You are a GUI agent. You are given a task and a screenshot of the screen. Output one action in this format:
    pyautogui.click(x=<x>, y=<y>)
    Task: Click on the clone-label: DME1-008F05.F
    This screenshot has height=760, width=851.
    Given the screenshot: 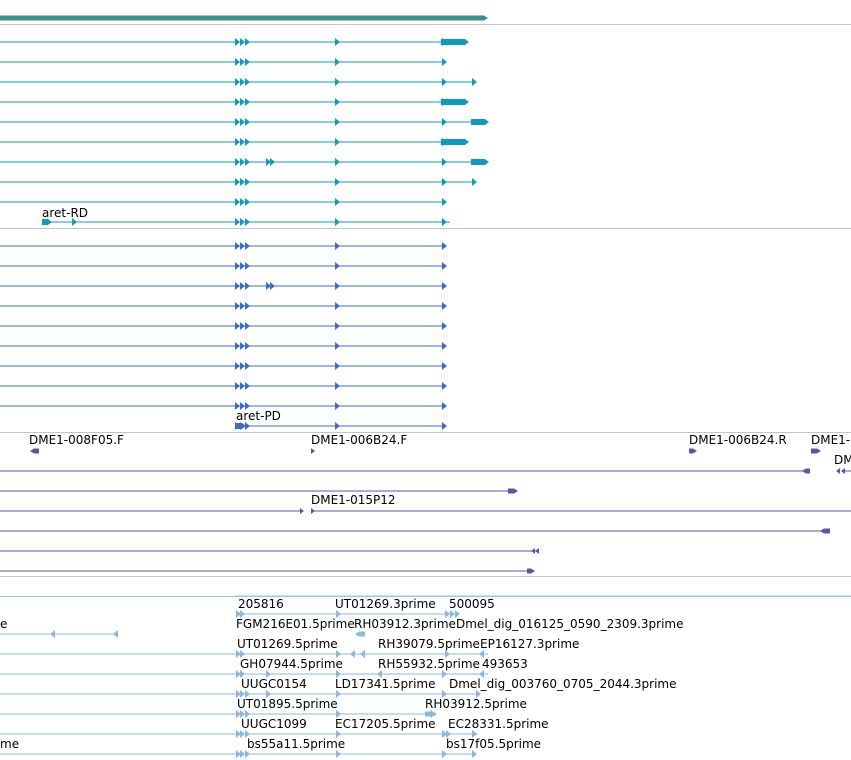 What is the action you would take?
    pyautogui.click(x=76, y=440)
    